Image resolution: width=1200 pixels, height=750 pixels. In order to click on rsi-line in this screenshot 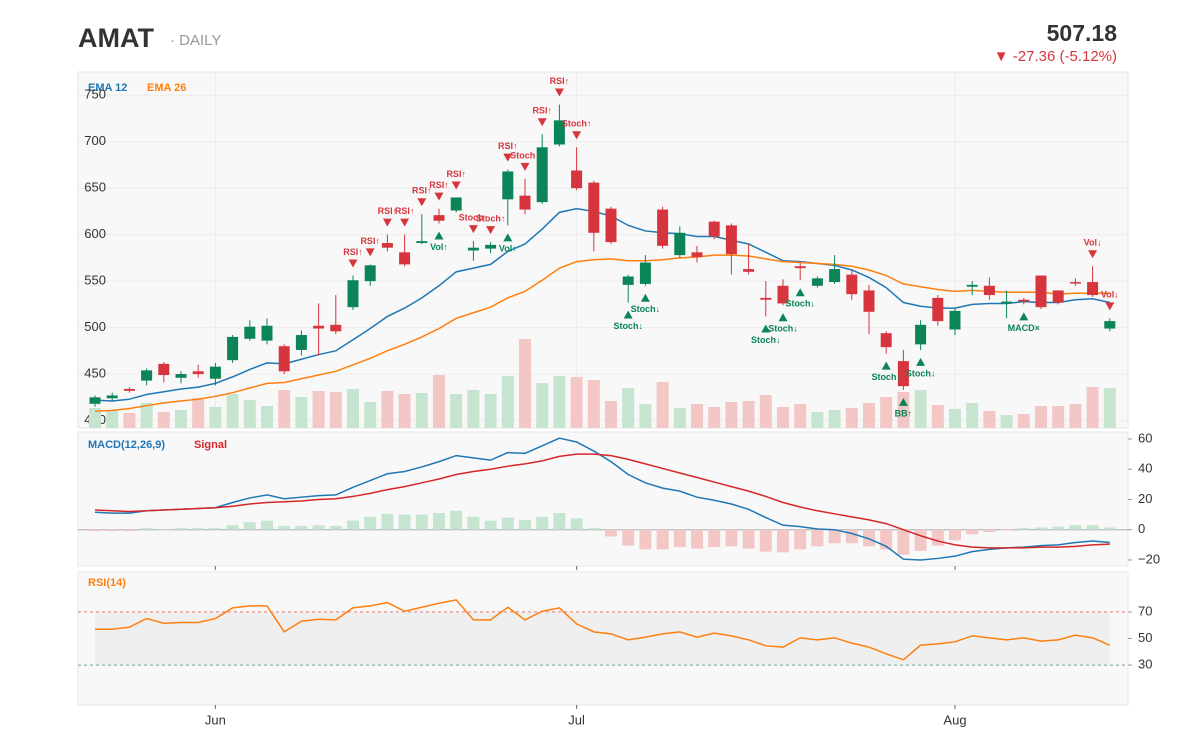, I will do `click(603, 630)`.